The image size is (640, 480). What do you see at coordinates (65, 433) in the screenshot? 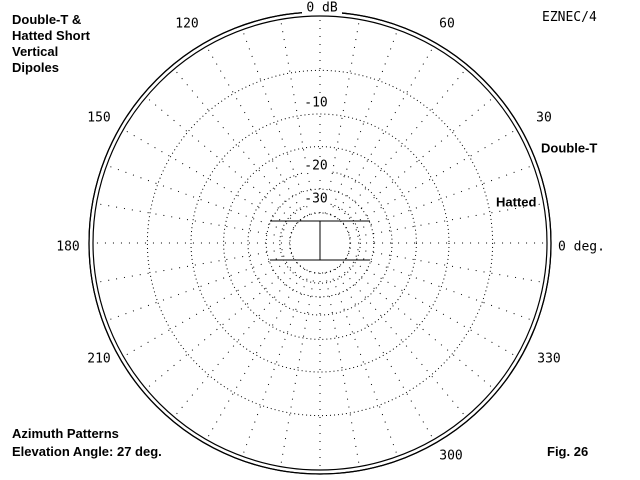
I see `pattern-type-label: Azimuth Patterns` at bounding box center [65, 433].